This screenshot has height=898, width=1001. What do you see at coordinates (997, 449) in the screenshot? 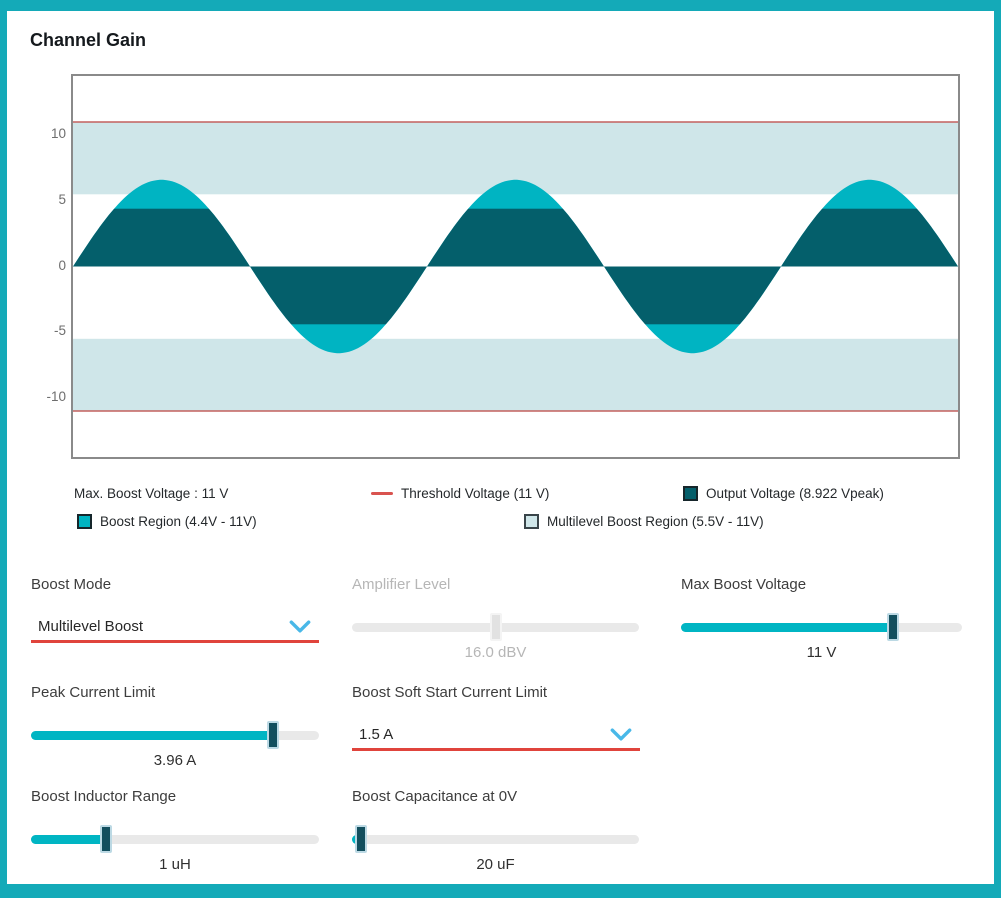
I see `frame-border-right` at bounding box center [997, 449].